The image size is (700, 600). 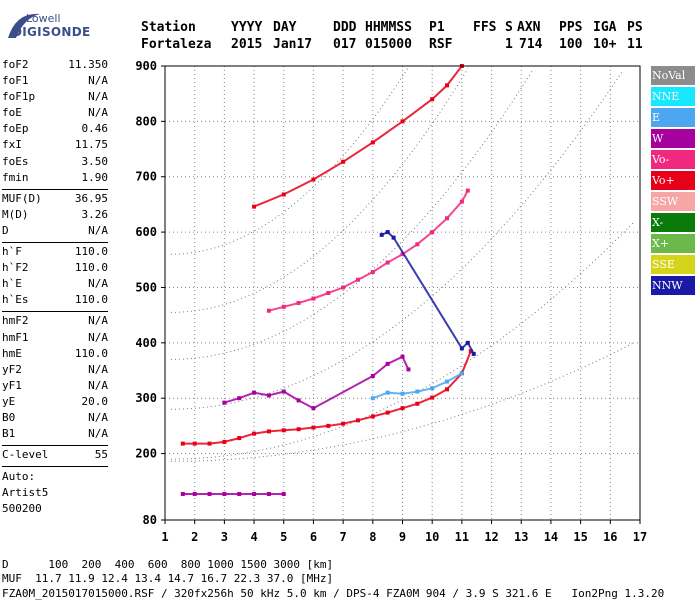 I want to click on param-label: foE, so click(x=12, y=113).